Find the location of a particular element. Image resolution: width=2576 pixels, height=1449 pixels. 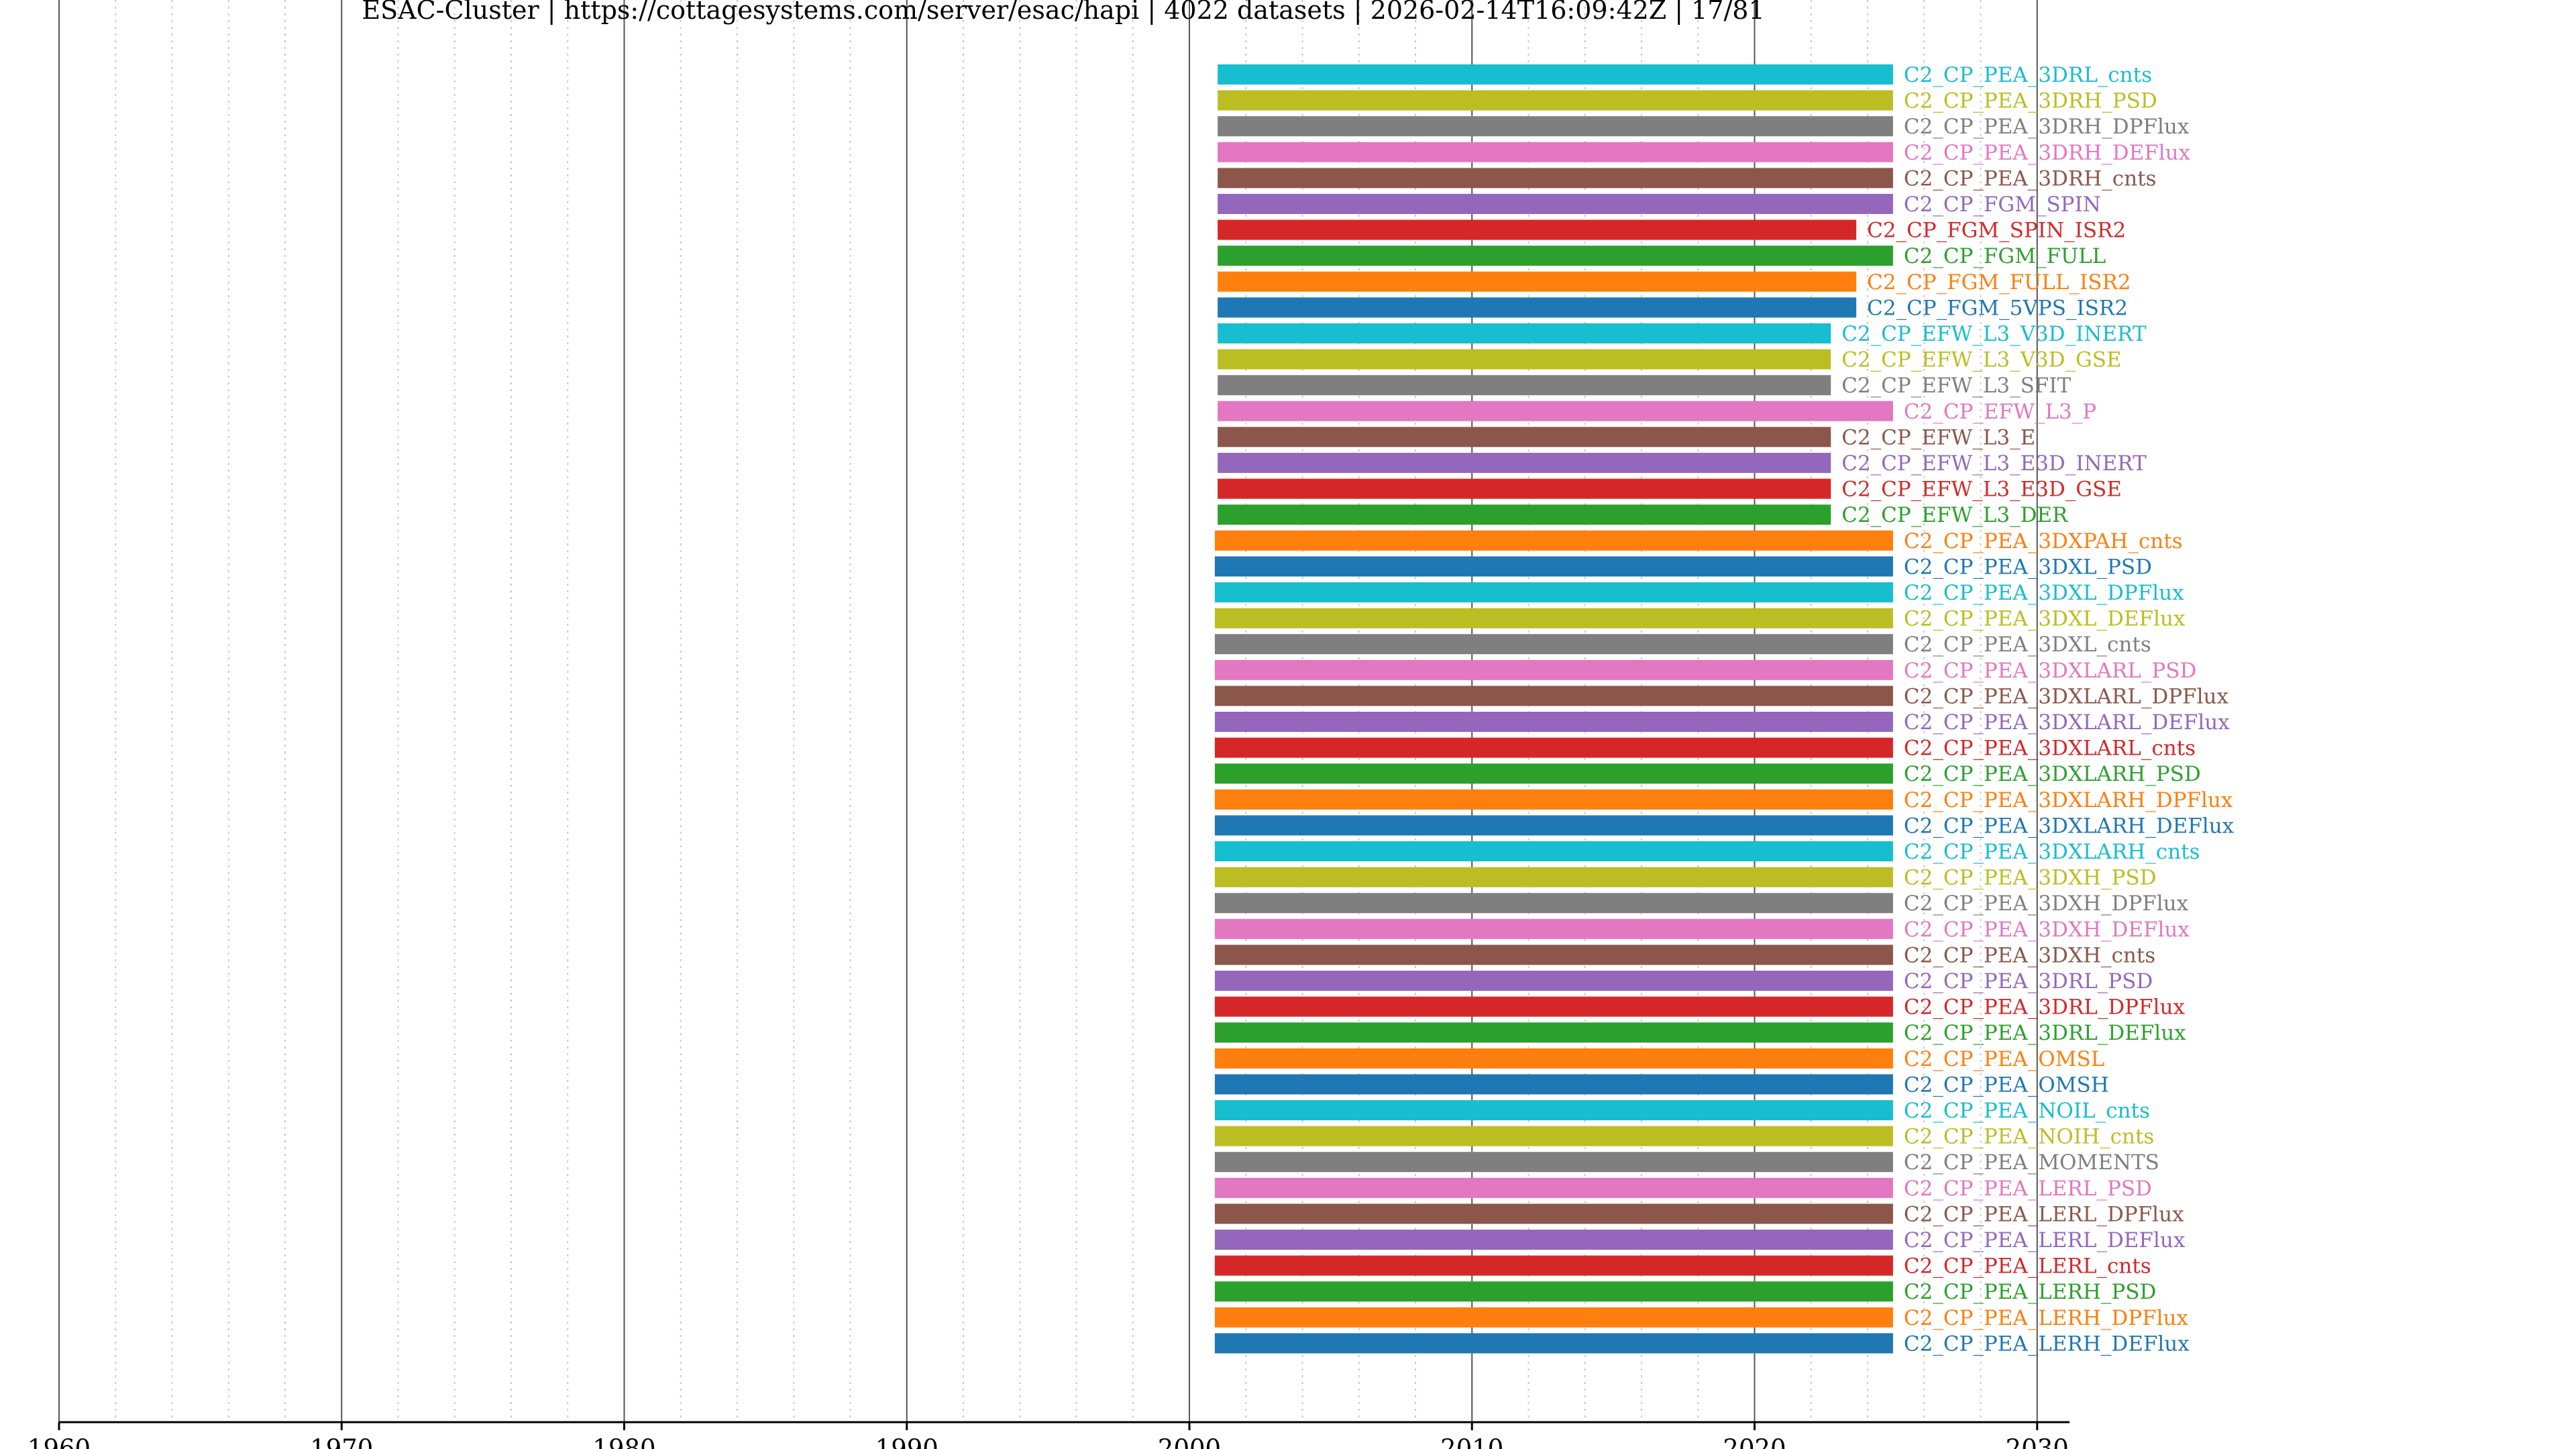

dataset-label: C2_CP_EFW_L3_P is located at coordinates (2000, 412).